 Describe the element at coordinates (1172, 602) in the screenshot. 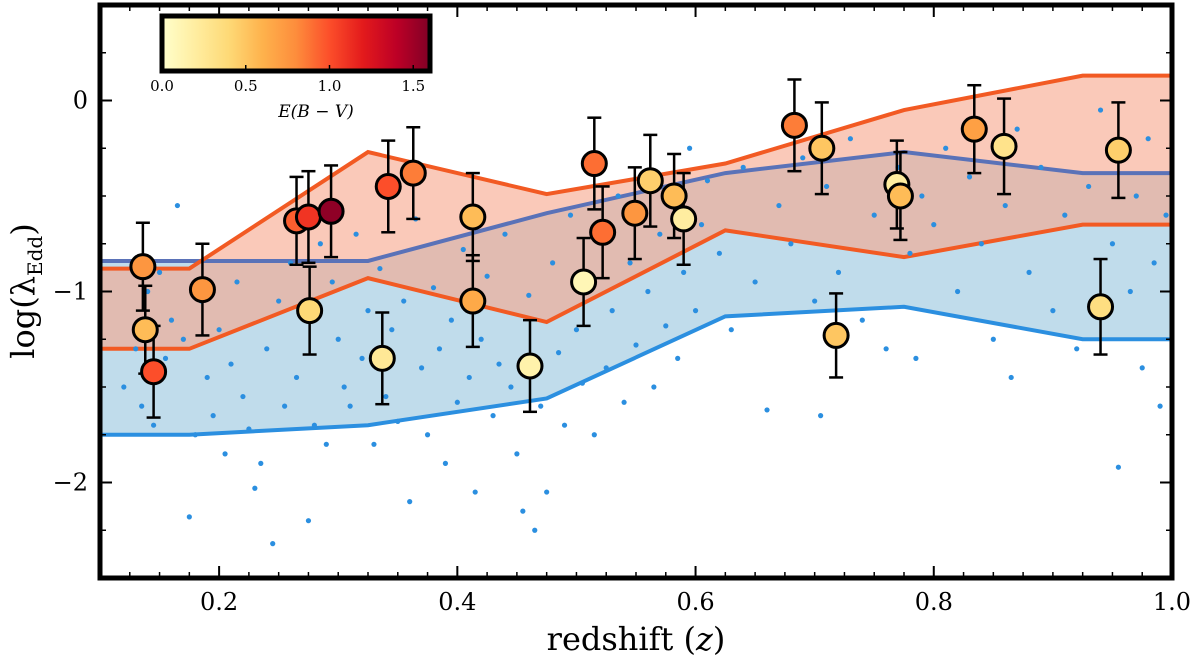

I see `x-tick-label: 1.0` at that location.